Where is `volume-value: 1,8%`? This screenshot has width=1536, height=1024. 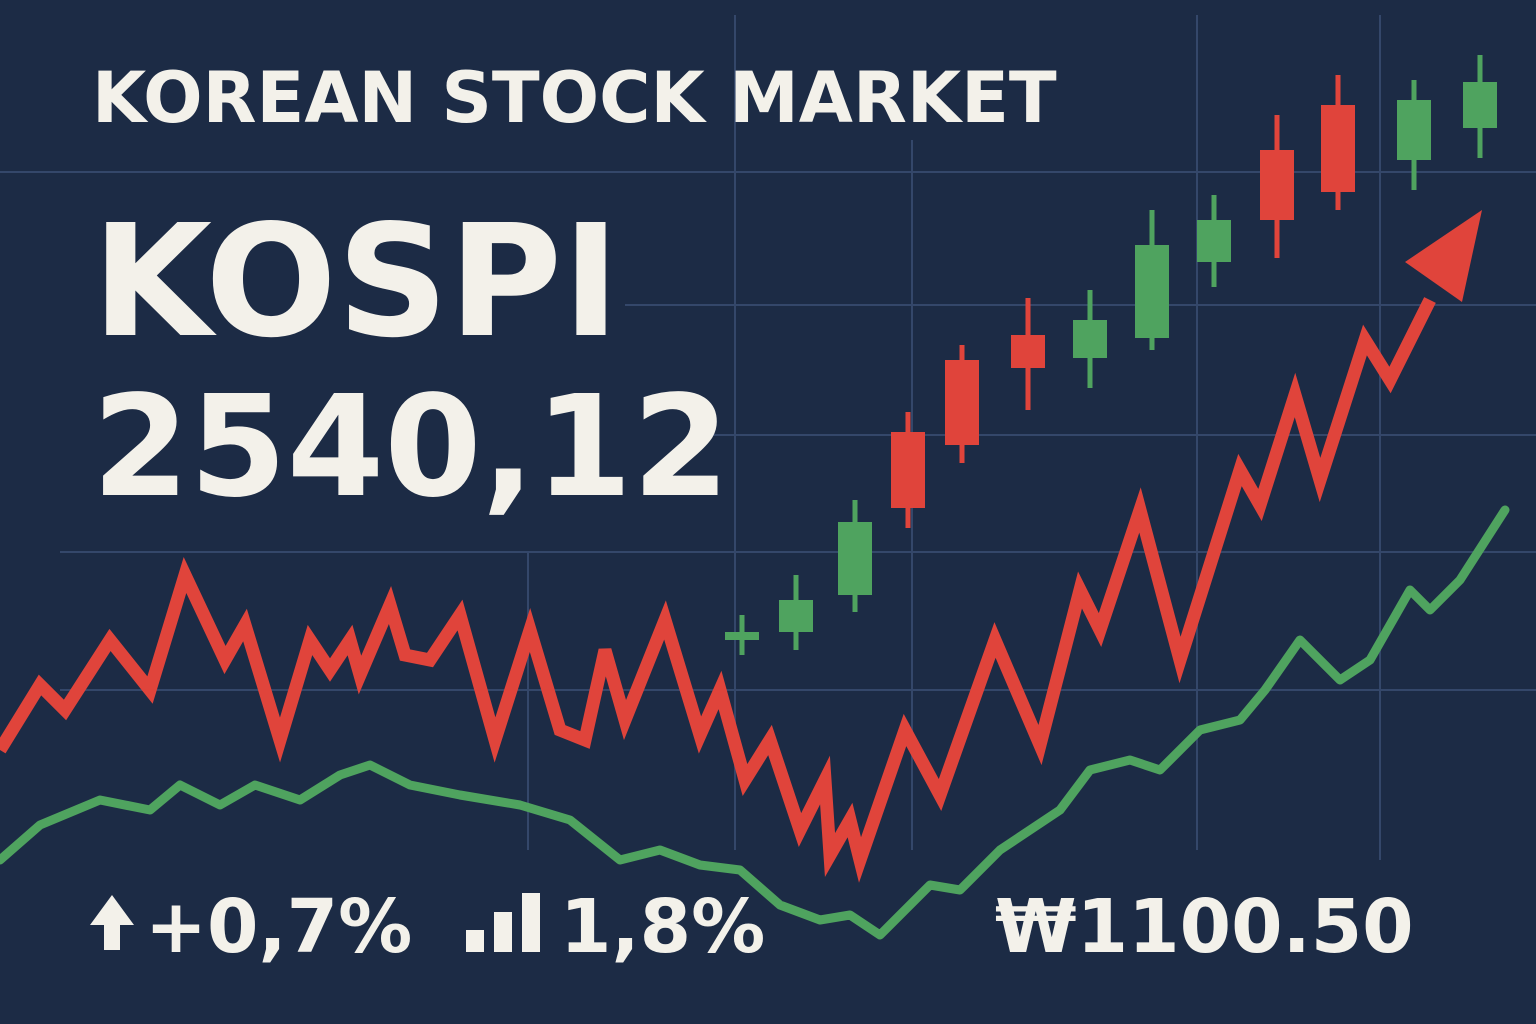 volume-value: 1,8% is located at coordinates (662, 927).